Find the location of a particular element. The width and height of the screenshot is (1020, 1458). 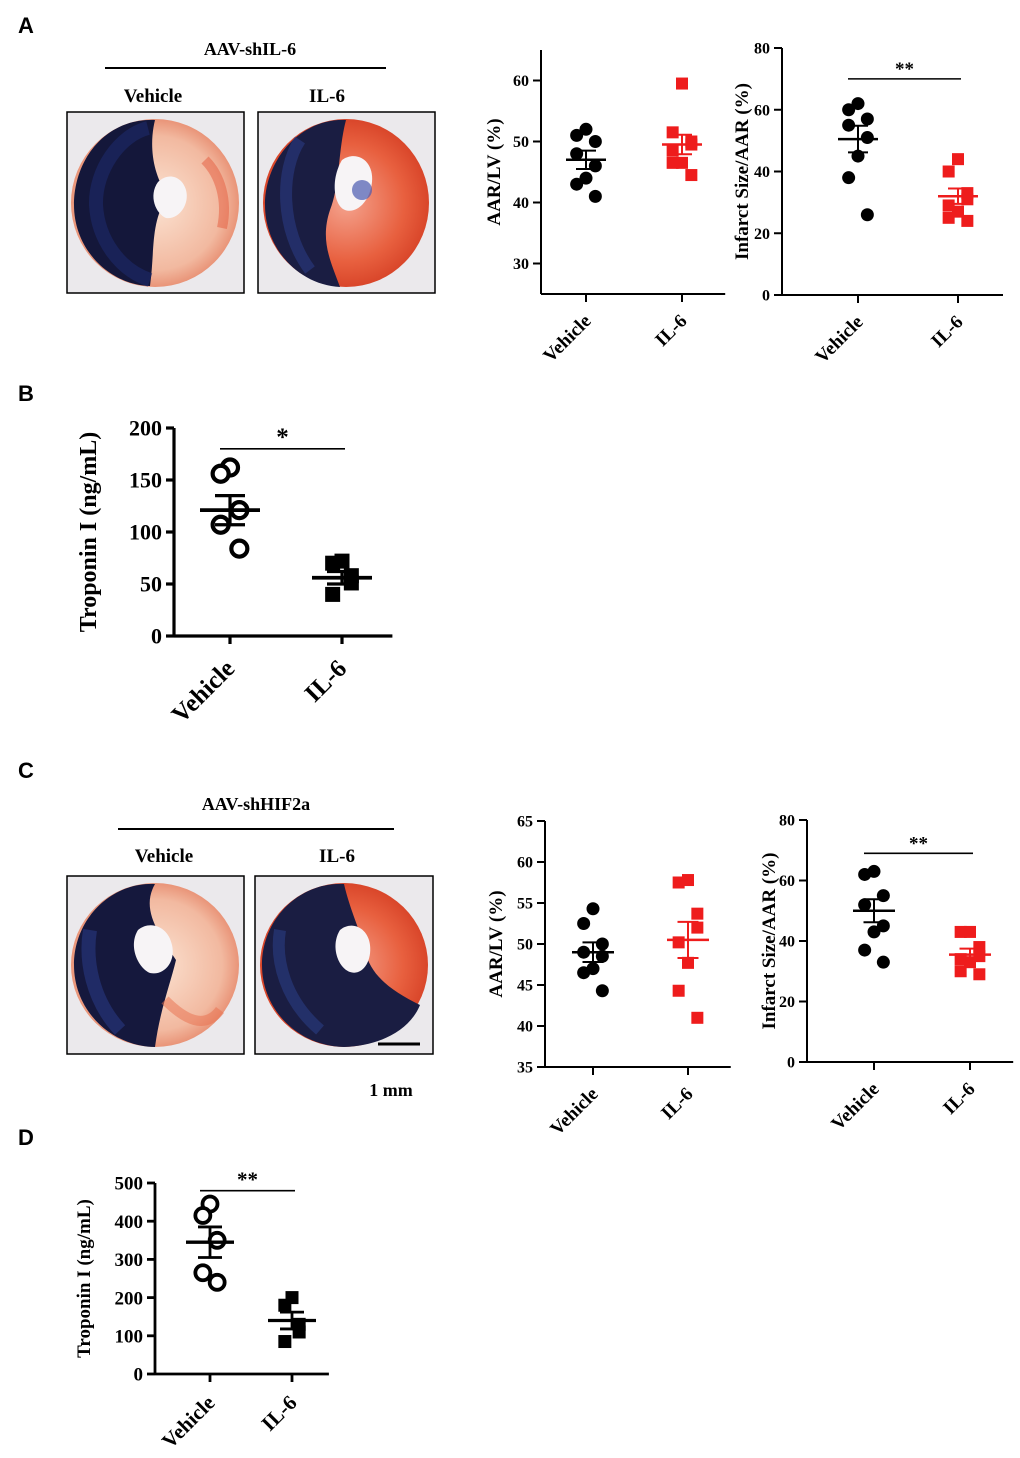

y-tick-label: 35 is located at coordinates (525, 1068).